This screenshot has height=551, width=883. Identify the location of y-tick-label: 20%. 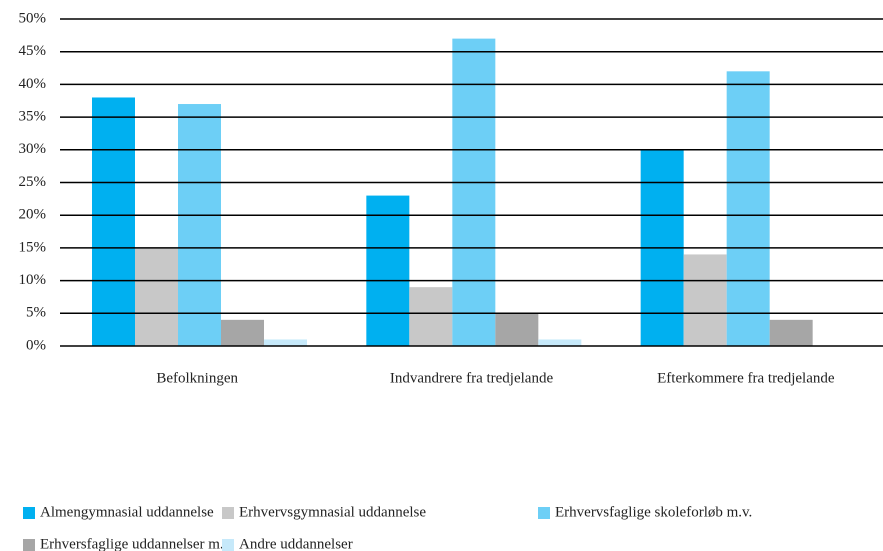
(33, 215).